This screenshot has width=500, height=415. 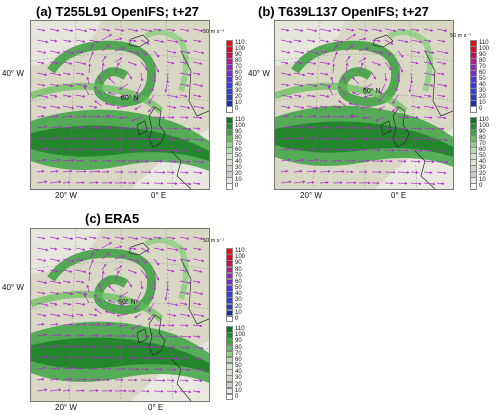 I want to click on coastline-britain, so click(x=401, y=127).